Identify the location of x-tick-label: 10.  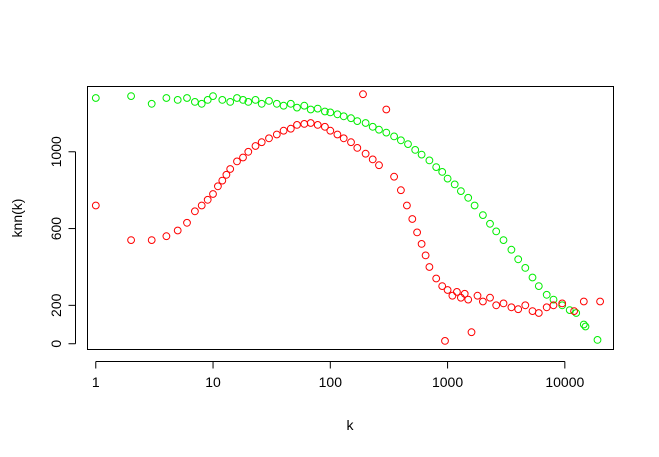
(213, 382).